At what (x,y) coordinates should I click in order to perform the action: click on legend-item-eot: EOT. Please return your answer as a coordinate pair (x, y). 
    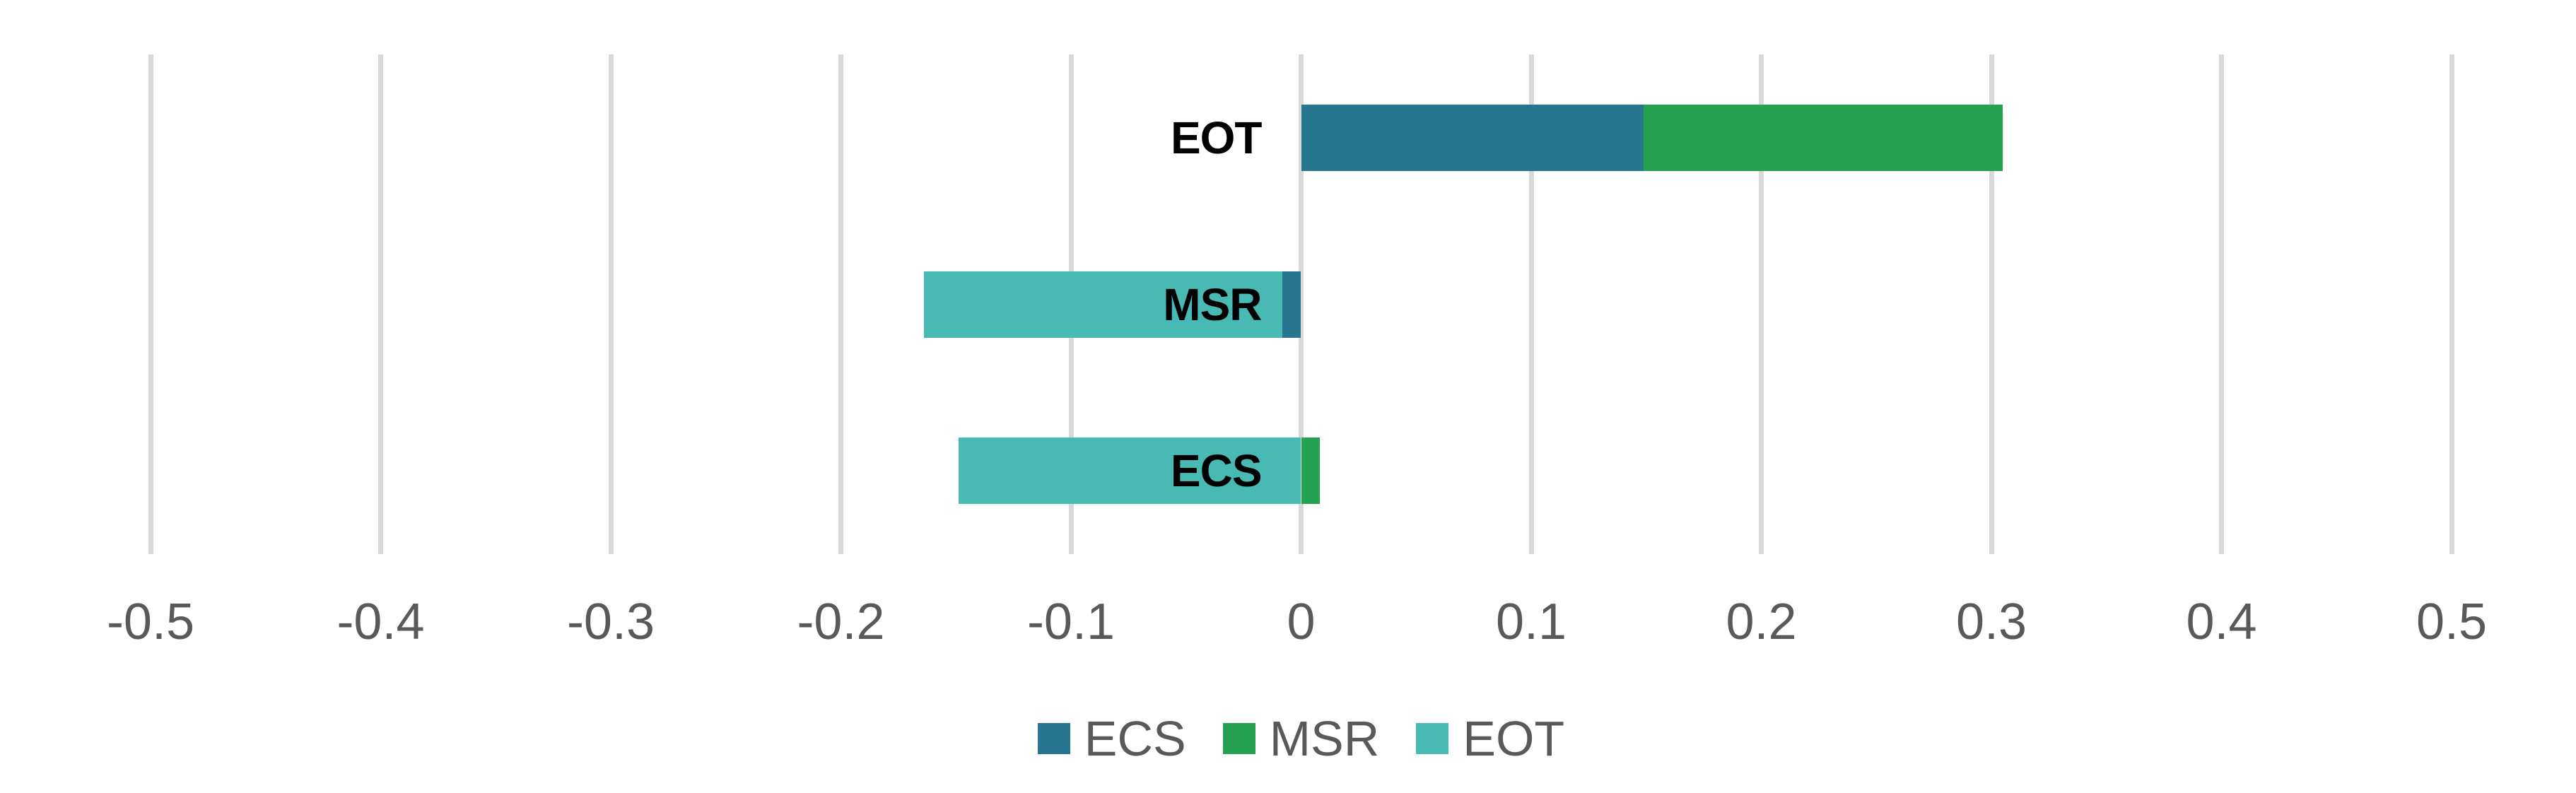
    Looking at the image, I should click on (1490, 738).